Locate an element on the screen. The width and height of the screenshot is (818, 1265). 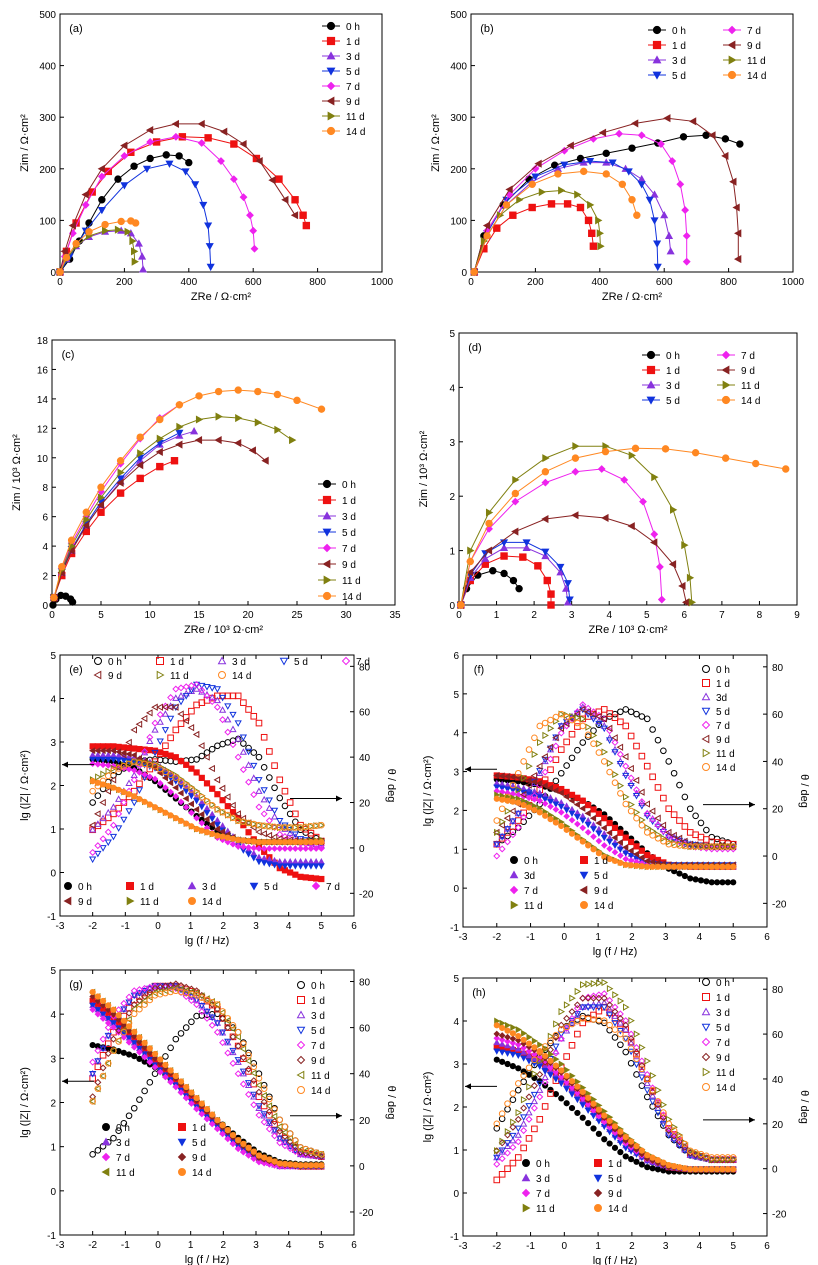
modulus-legend-label: 11 d is located at coordinates (545, 1209).